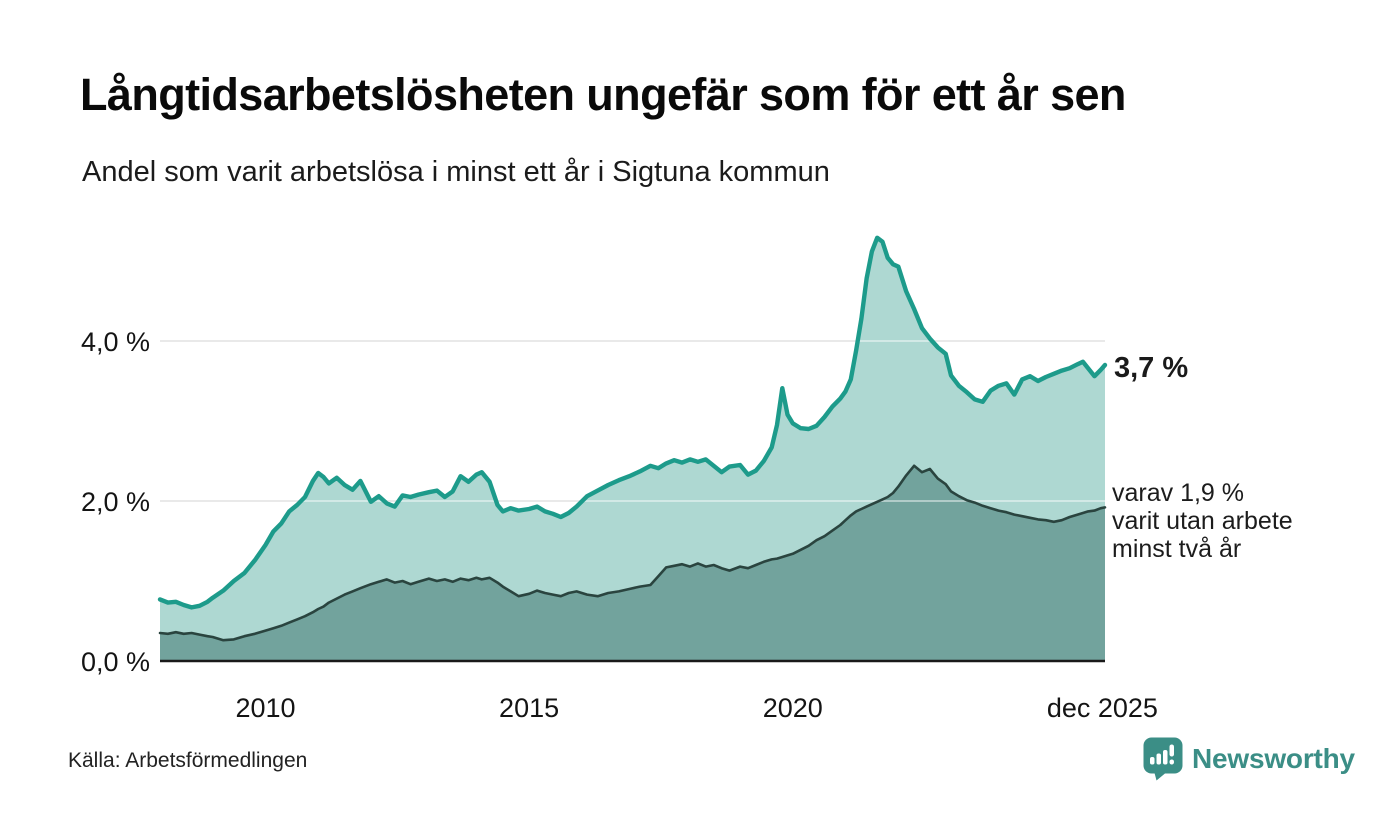 Image resolution: width=1400 pixels, height=840 pixels. What do you see at coordinates (115, 342) in the screenshot?
I see `y-tick-label: 4,0 %` at bounding box center [115, 342].